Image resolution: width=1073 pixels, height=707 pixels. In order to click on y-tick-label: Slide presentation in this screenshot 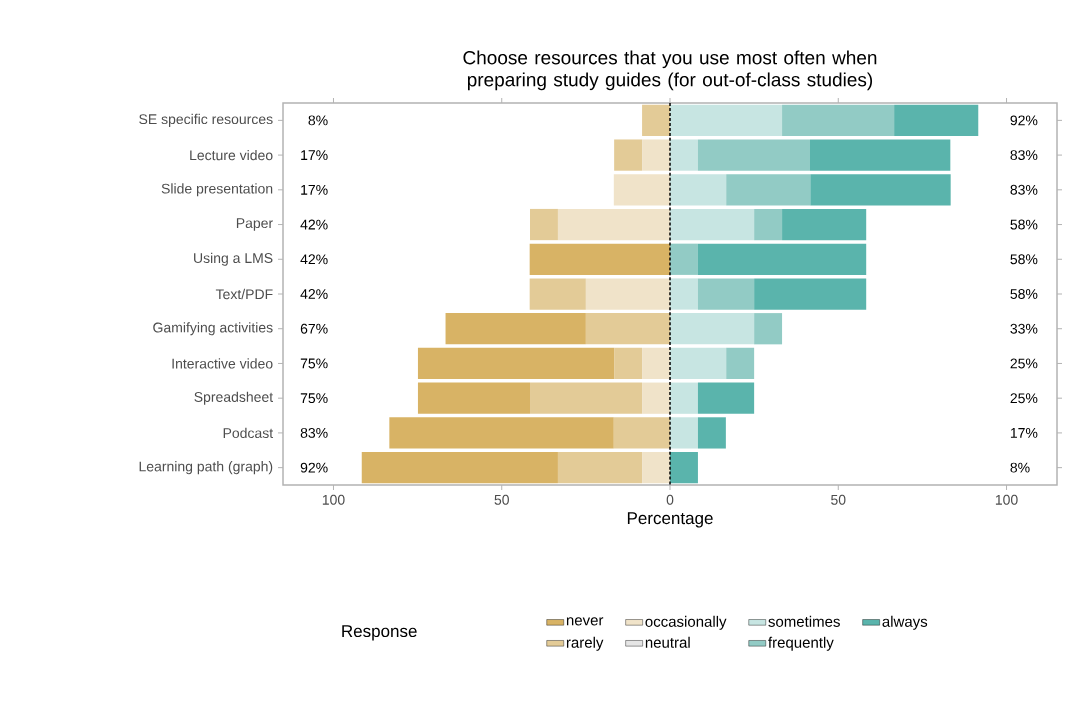, I will do `click(217, 190)`.